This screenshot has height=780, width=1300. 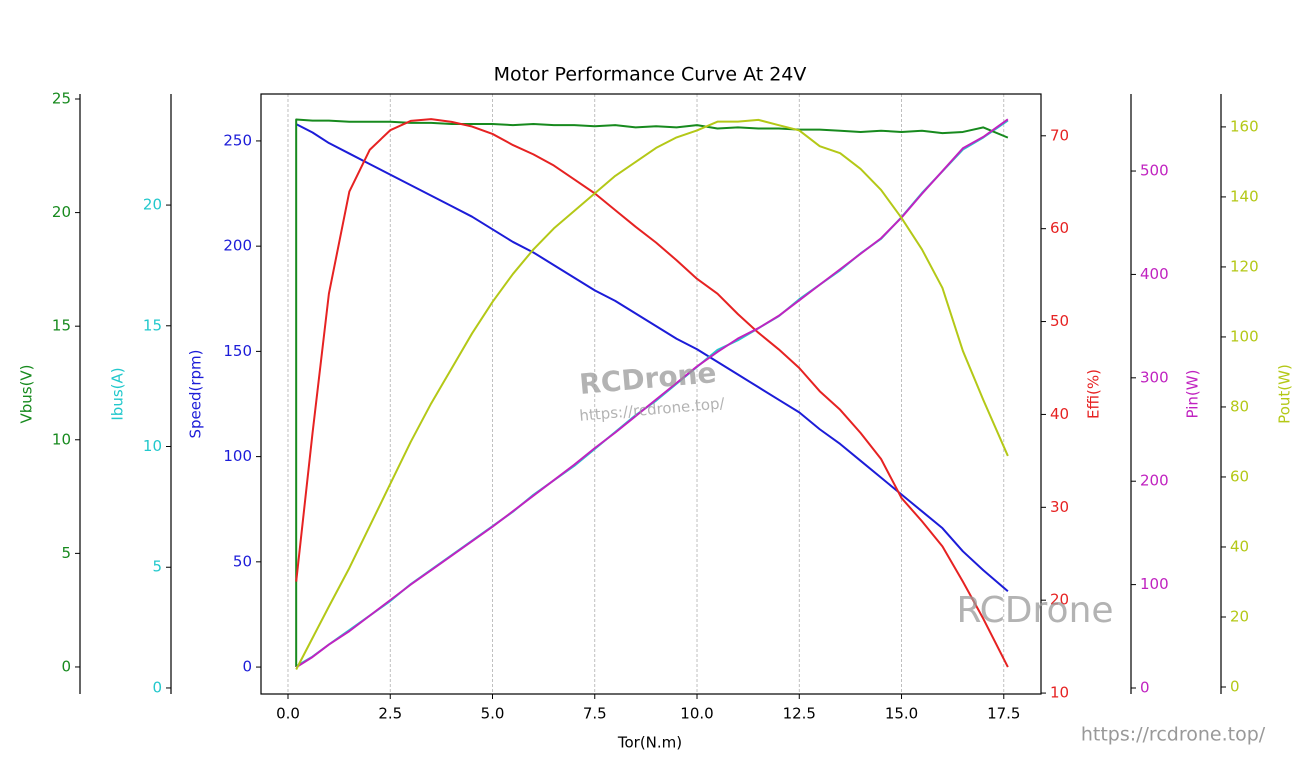 I want to click on x-tick-label: 0.0, so click(x=288, y=714).